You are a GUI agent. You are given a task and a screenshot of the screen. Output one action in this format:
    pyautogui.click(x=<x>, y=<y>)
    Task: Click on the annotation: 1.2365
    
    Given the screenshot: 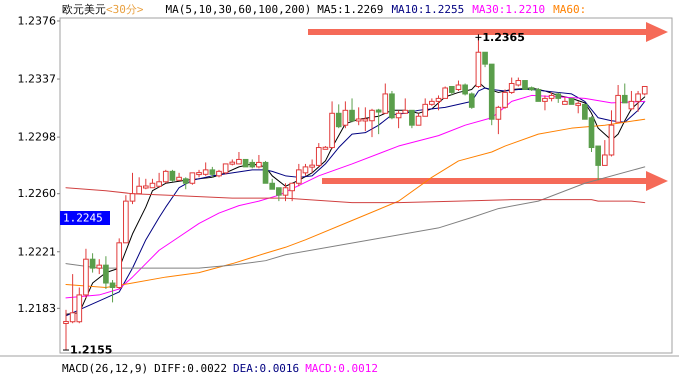 What is the action you would take?
    pyautogui.click(x=503, y=37)
    